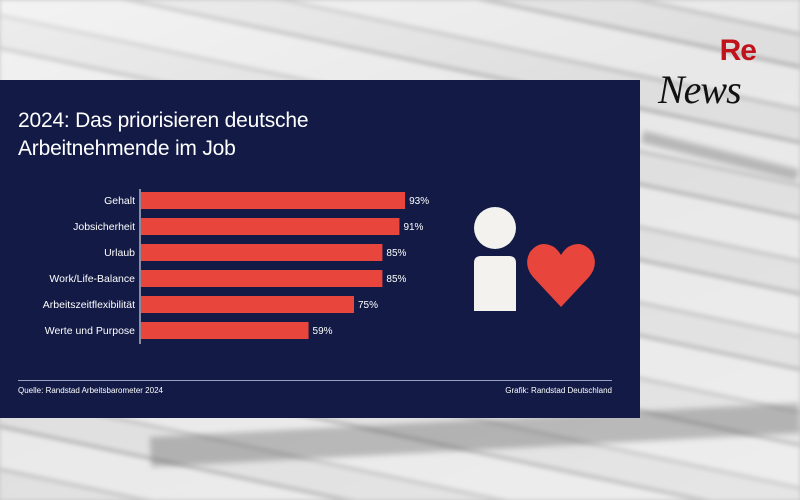  I want to click on category-label: Work/Life-Balance, so click(92, 279).